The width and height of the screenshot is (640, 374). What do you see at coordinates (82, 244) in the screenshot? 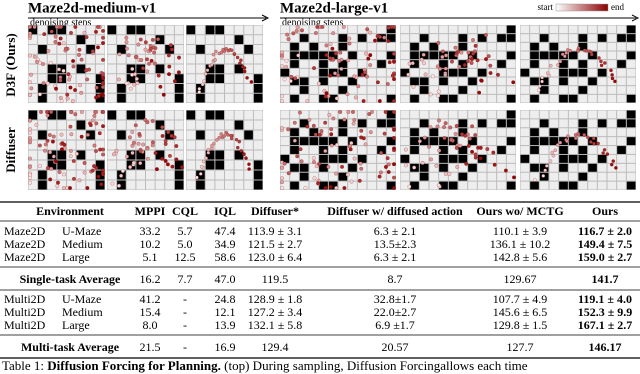
I see `table-cell: Medium` at bounding box center [82, 244].